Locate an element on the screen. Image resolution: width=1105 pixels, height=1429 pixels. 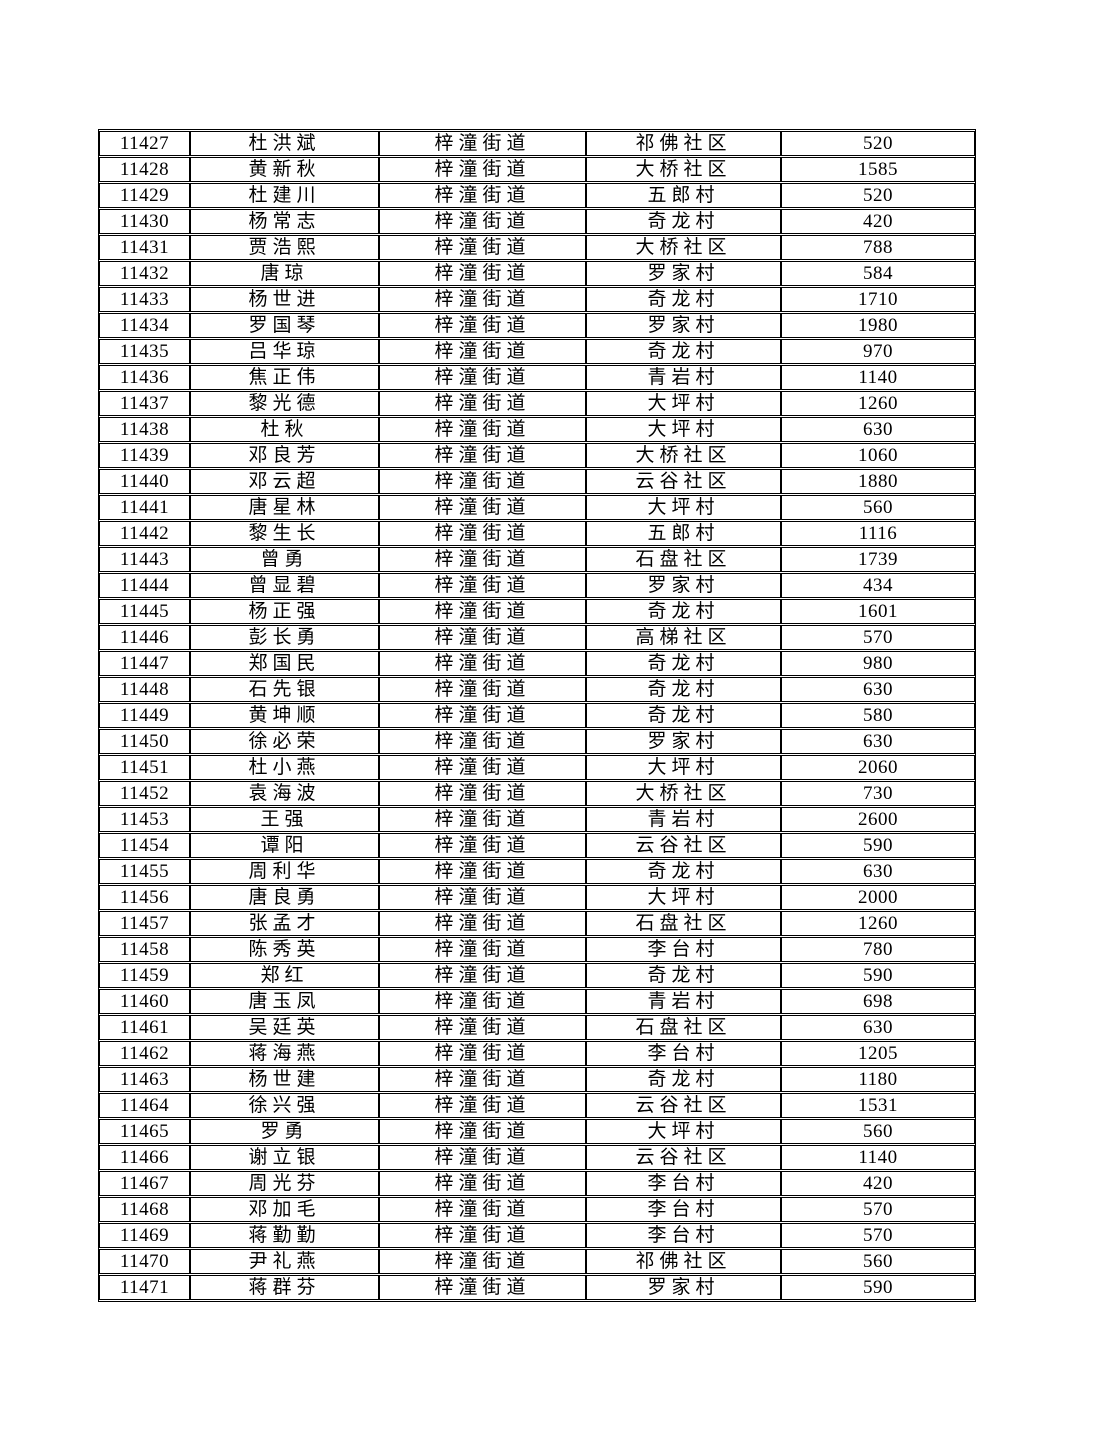
cell-name: 杨世建 is located at coordinates (284, 1079).